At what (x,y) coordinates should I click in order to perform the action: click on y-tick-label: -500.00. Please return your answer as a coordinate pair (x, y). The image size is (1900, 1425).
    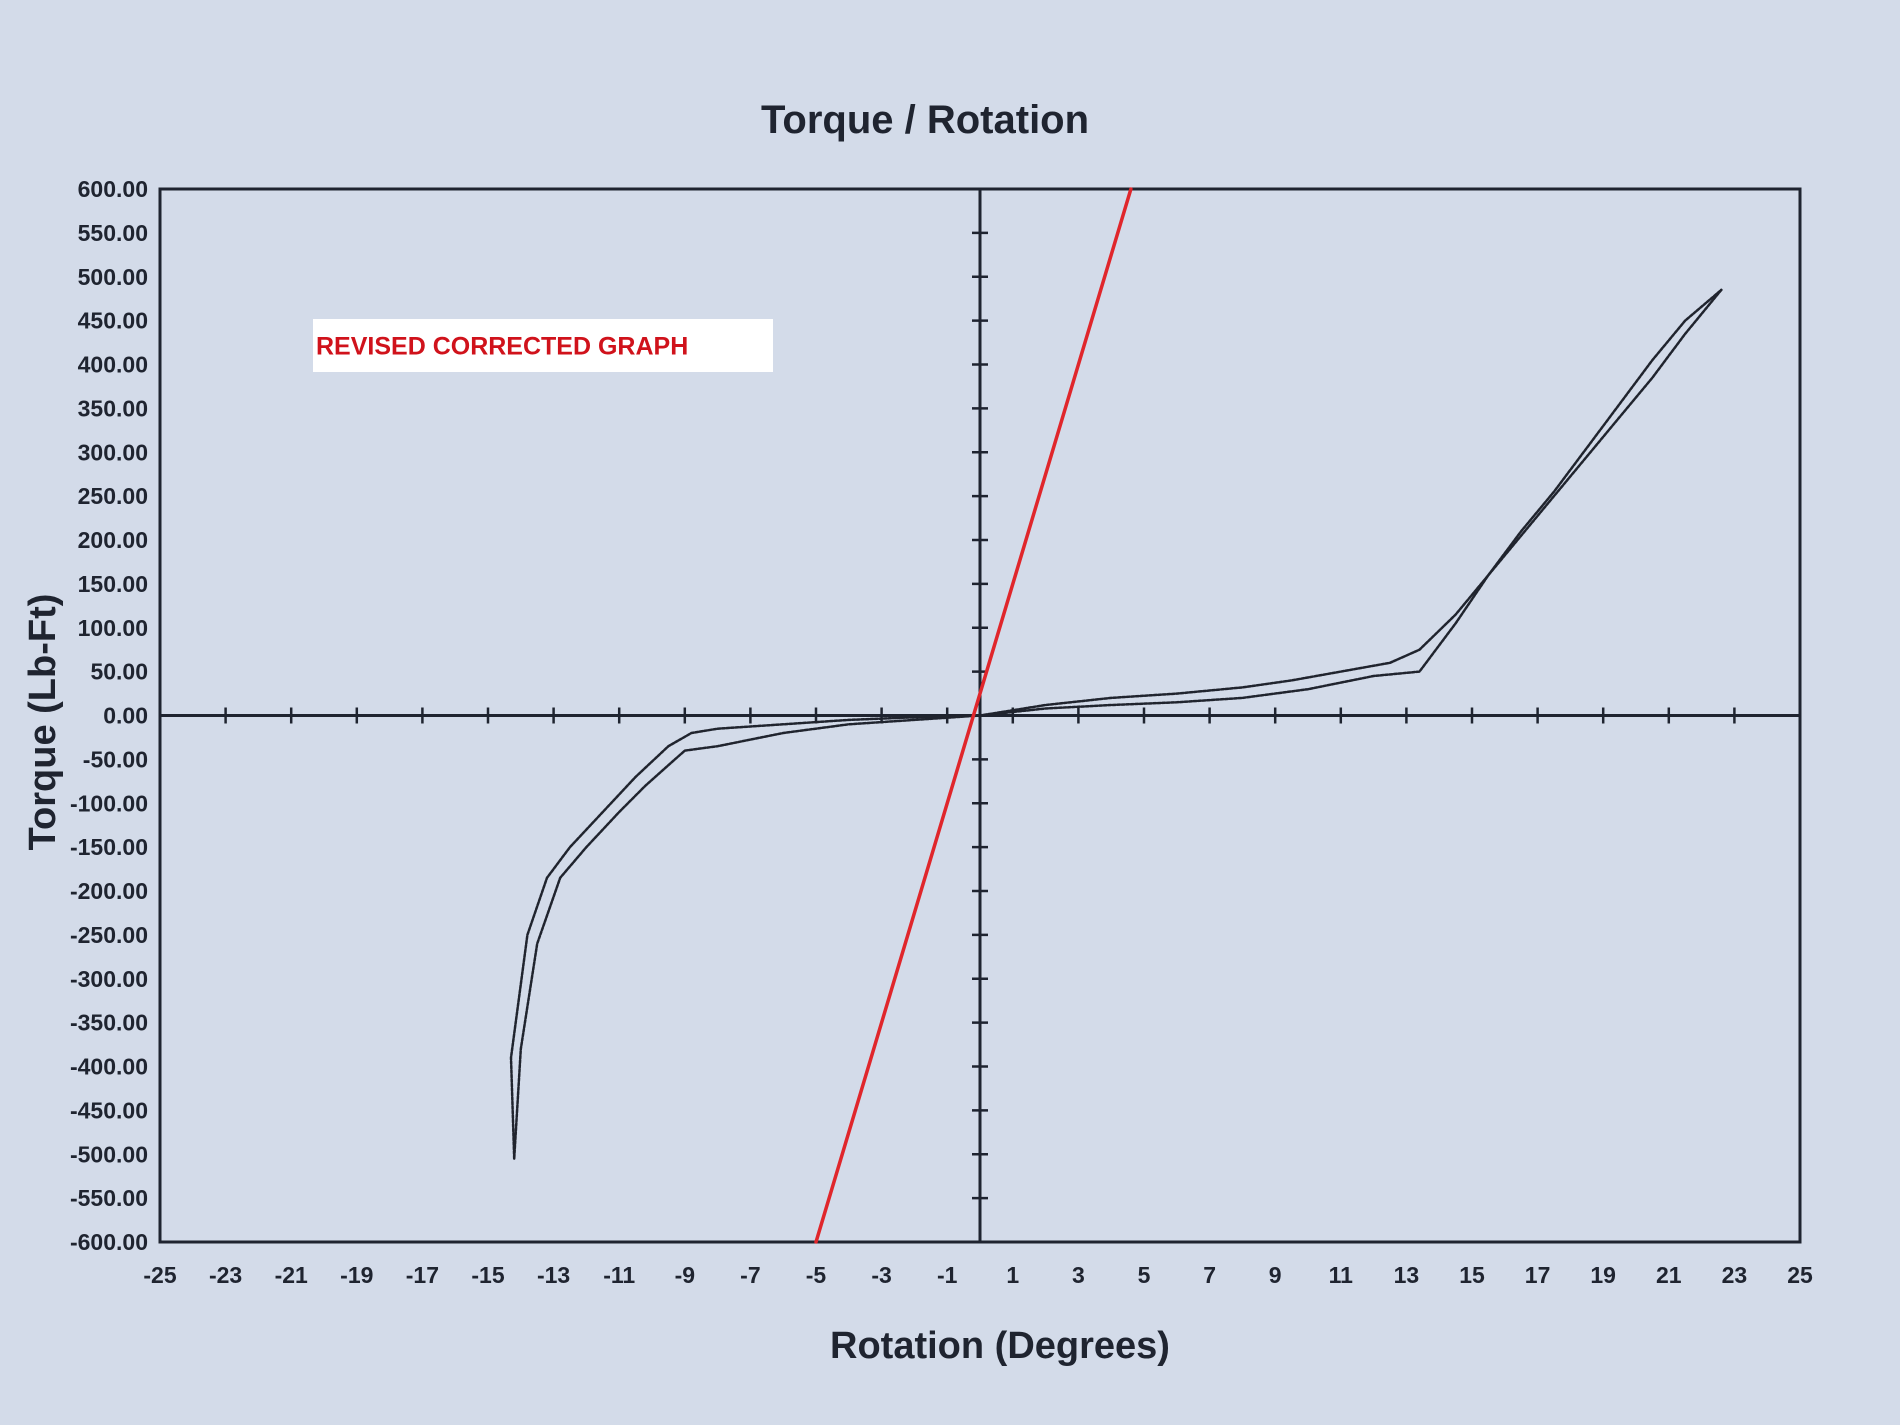
    Looking at the image, I should click on (109, 1154).